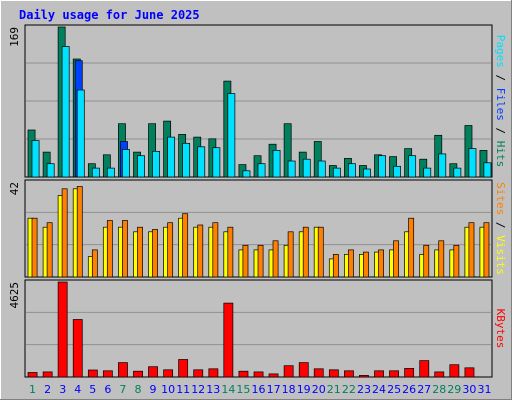 This screenshot has height=400, width=512. Describe the element at coordinates (500, 255) in the screenshot. I see `legend-visits: Visits` at that location.